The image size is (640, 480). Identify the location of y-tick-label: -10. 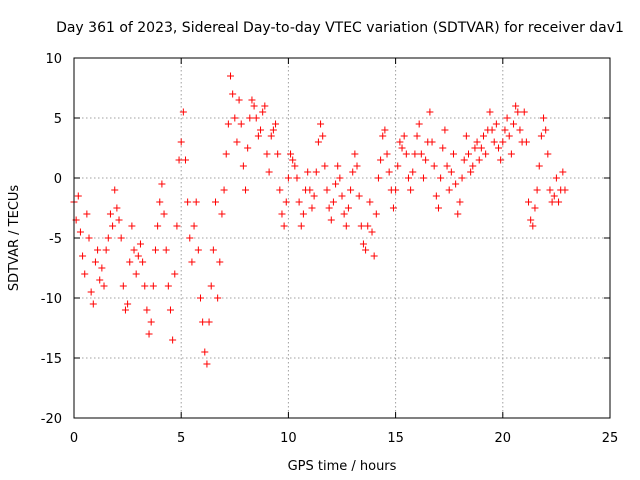
(51, 299).